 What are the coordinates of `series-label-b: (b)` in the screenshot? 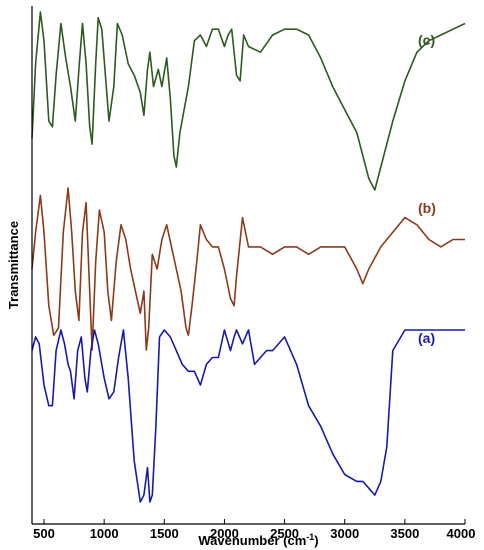 It's located at (427, 208).